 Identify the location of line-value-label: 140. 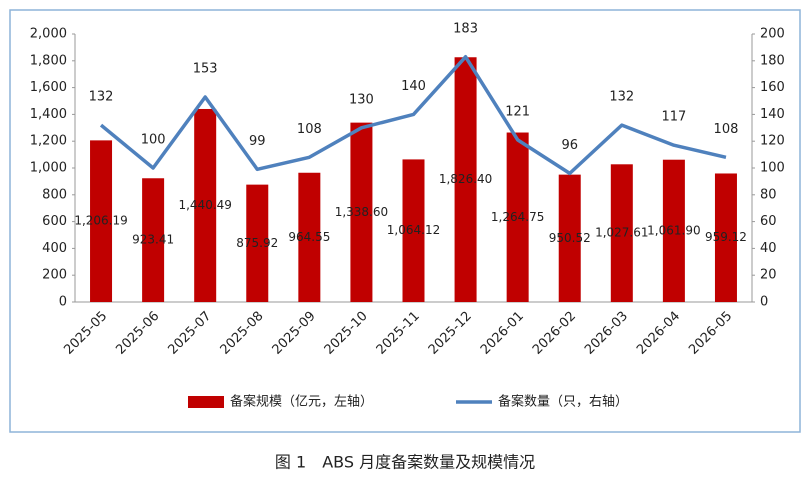
(413, 86).